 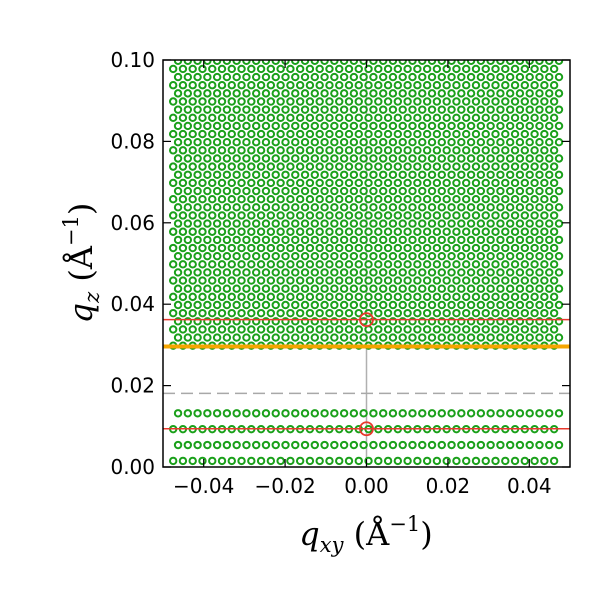 I want to click on y-axis-label: qz (Å−1), so click(x=81, y=263).